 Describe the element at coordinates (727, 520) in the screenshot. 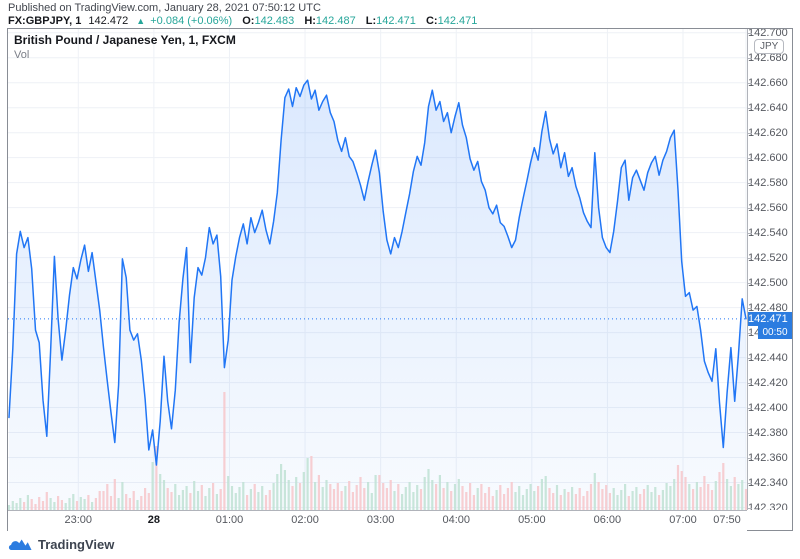

I see `time-axis-label: 07:50` at that location.